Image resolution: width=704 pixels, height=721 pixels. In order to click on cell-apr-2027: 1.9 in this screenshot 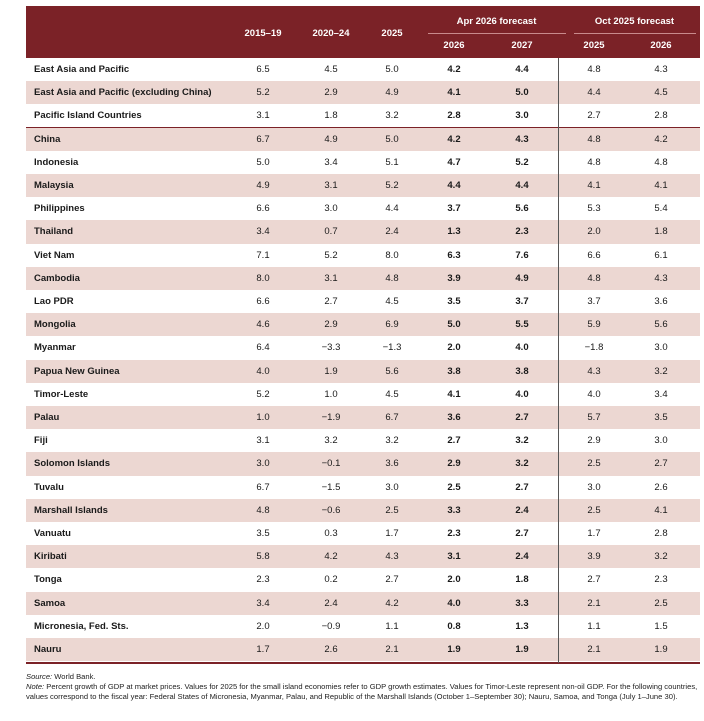, I will do `click(522, 649)`.